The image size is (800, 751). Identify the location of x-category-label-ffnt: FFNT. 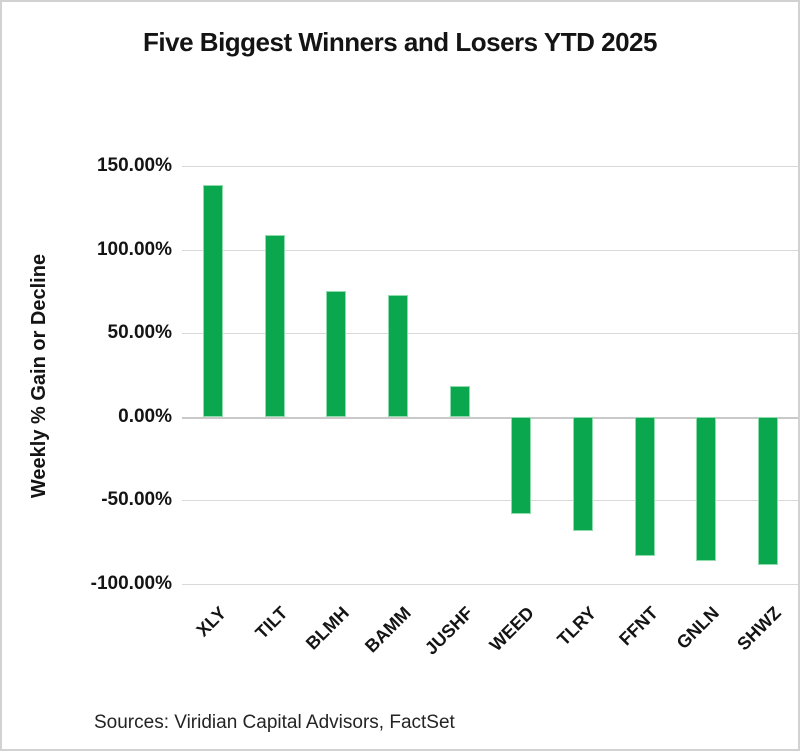
(638, 626).